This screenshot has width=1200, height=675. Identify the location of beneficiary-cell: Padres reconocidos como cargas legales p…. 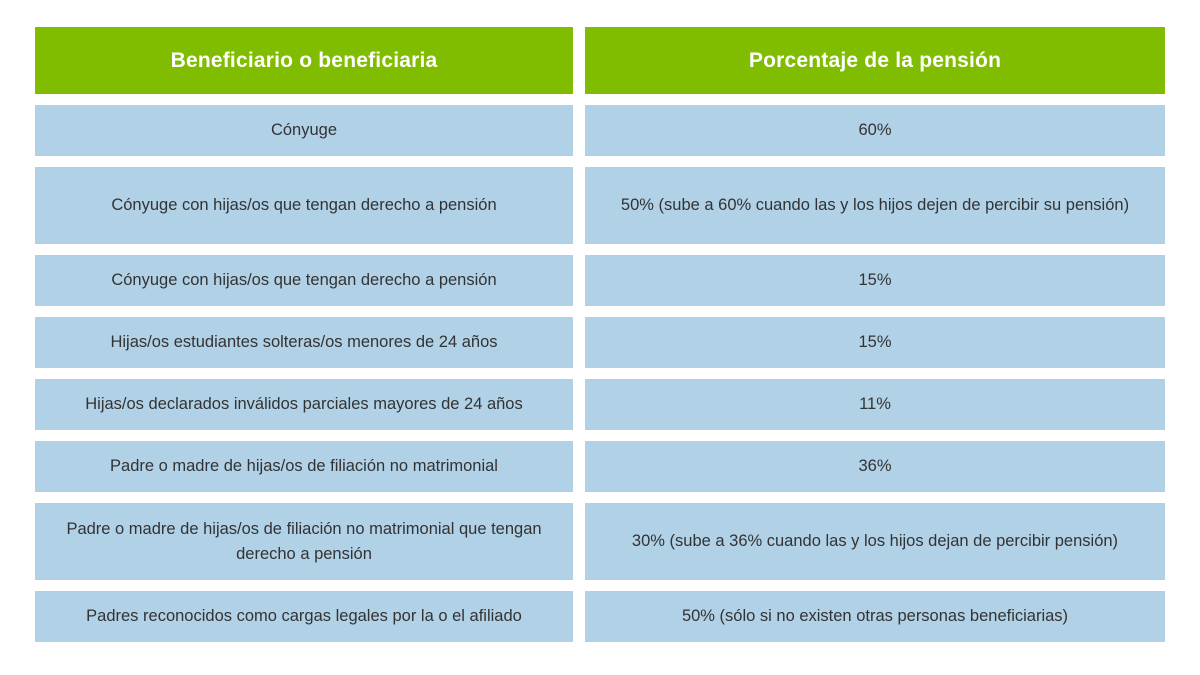
(304, 616).